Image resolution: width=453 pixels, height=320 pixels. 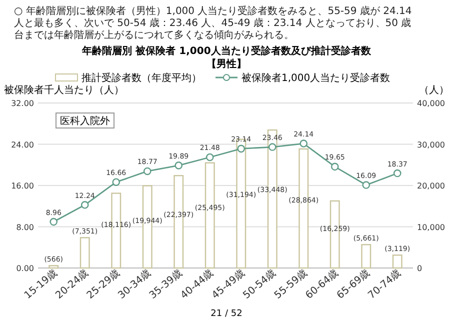 I want to click on legend-label: 推計受診者数（年度平均）, so click(x=142, y=78).